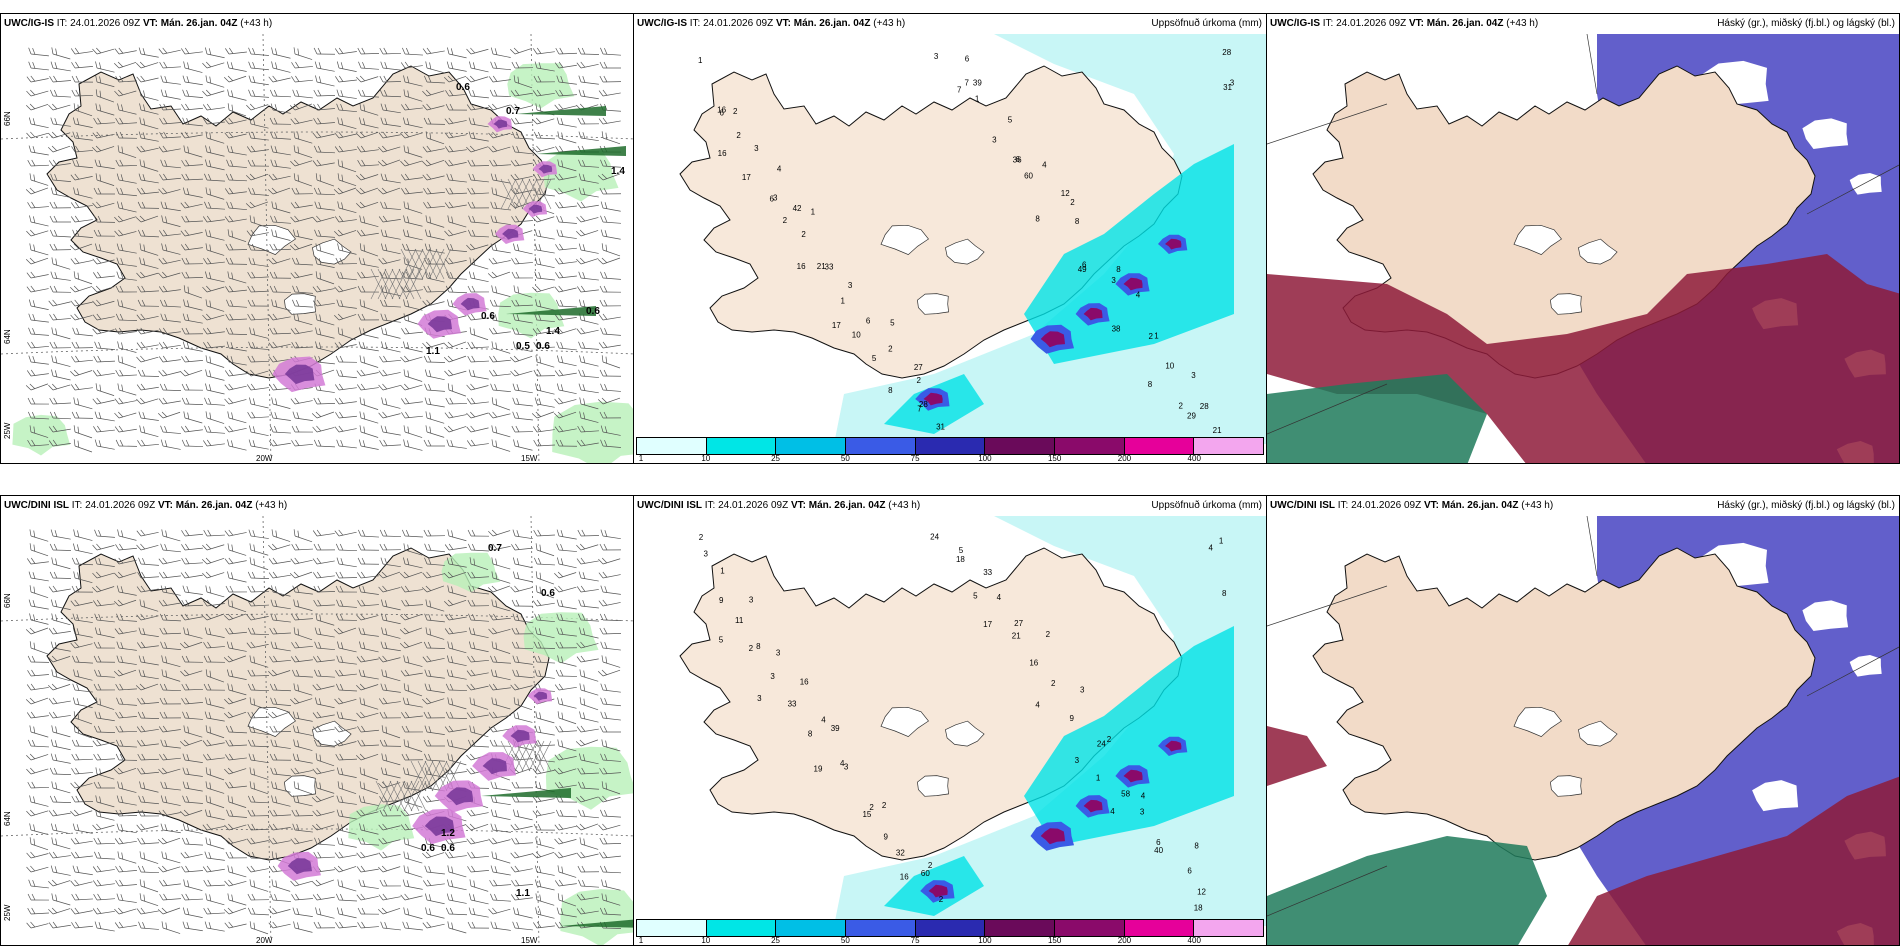 The width and height of the screenshot is (1900, 950). What do you see at coordinates (706, 940) in the screenshot?
I see `colorbar-tick: 10` at bounding box center [706, 940].